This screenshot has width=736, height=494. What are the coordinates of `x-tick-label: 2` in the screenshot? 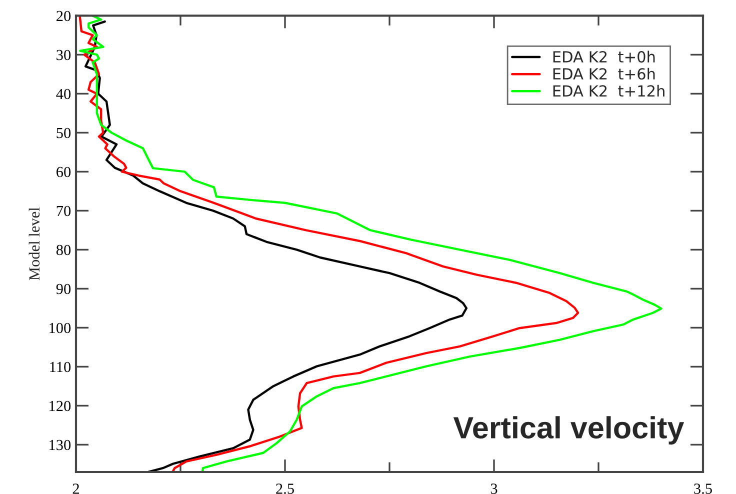 It's located at (75, 489).